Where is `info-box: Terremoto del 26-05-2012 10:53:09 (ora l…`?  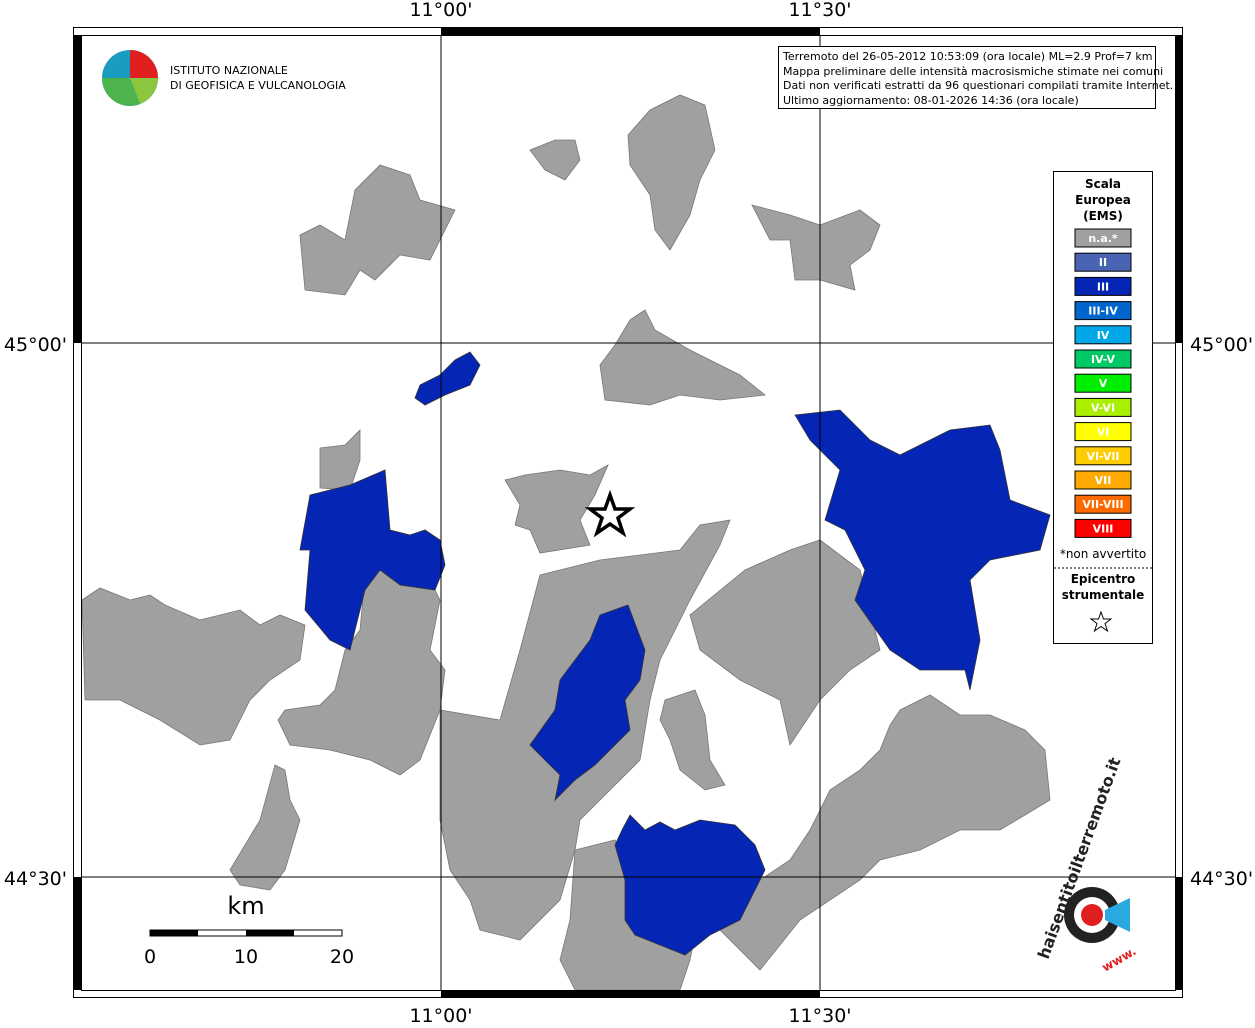 info-box: Terremoto del 26-05-2012 10:53:09 (ora l… is located at coordinates (975, 77).